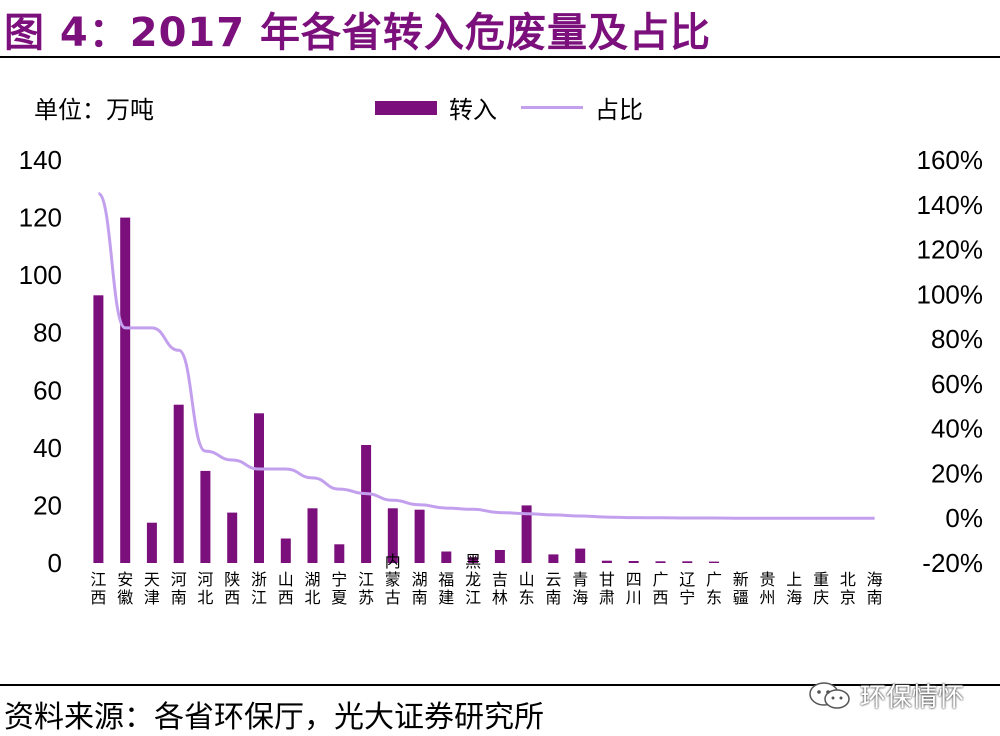 Image resolution: width=1000 pixels, height=736 pixels. What do you see at coordinates (178, 483) in the screenshot?
I see `bar-河南` at bounding box center [178, 483].